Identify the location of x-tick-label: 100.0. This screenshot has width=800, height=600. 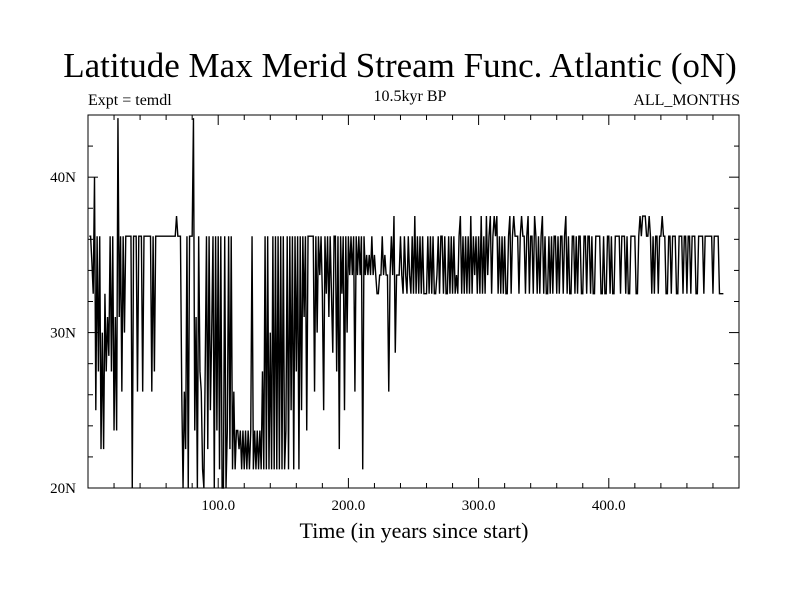
(218, 506).